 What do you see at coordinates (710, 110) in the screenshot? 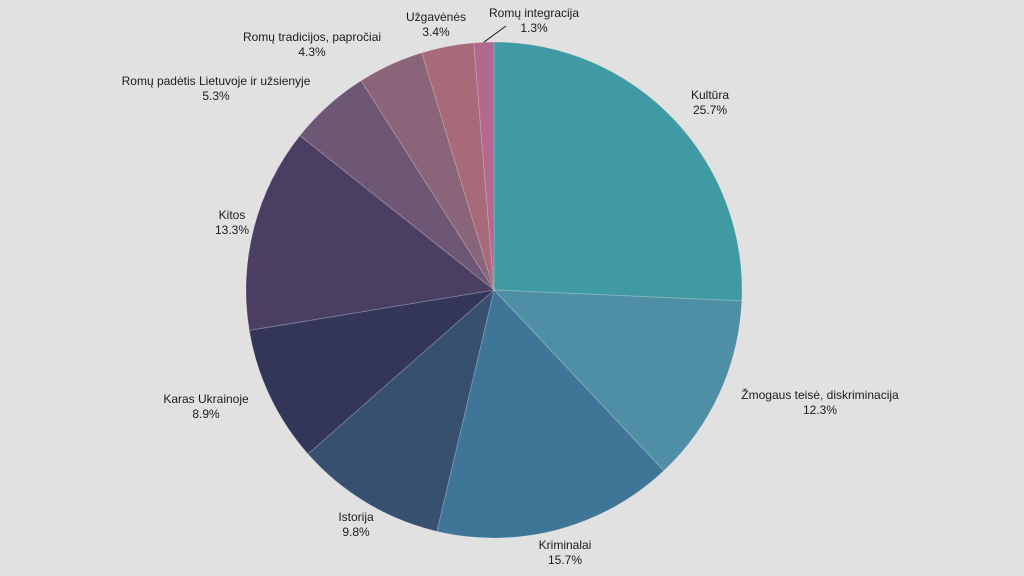
I see `slice-label-value: 25.7%` at bounding box center [710, 110].